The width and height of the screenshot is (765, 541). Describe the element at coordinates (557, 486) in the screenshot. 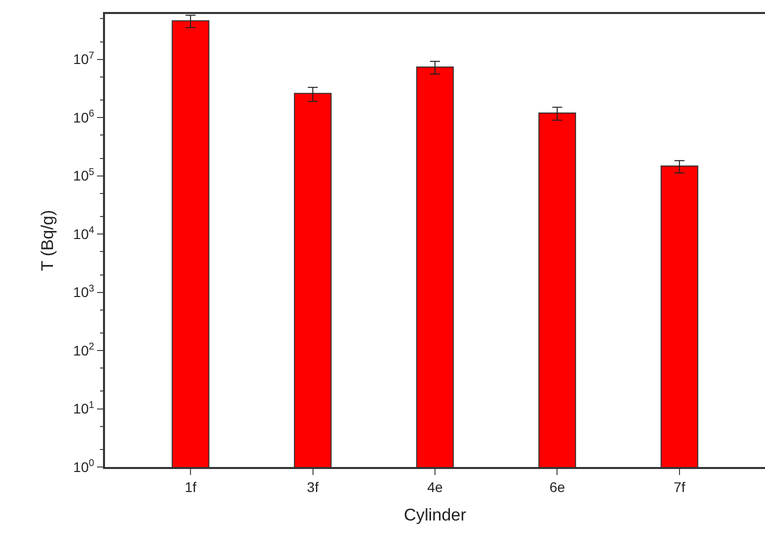

I see `x-tick-label: 6e` at that location.